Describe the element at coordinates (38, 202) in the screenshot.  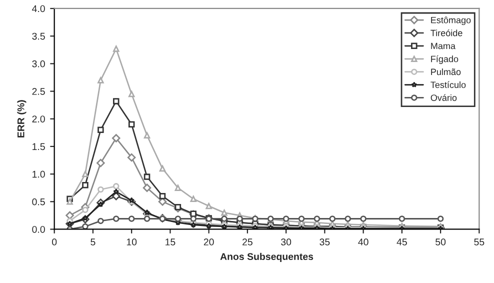
I see `y-tick-label: 0.5` at that location.